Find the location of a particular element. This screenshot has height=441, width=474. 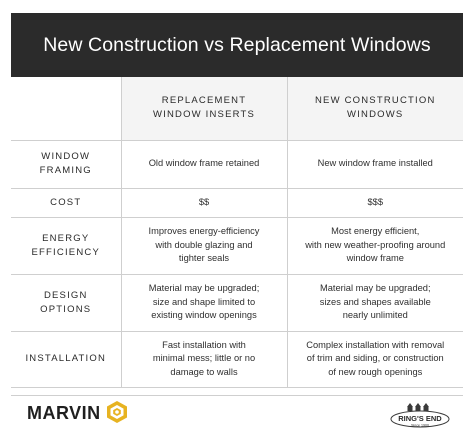

row-label-line: EFFICIENCY is located at coordinates (65, 252).